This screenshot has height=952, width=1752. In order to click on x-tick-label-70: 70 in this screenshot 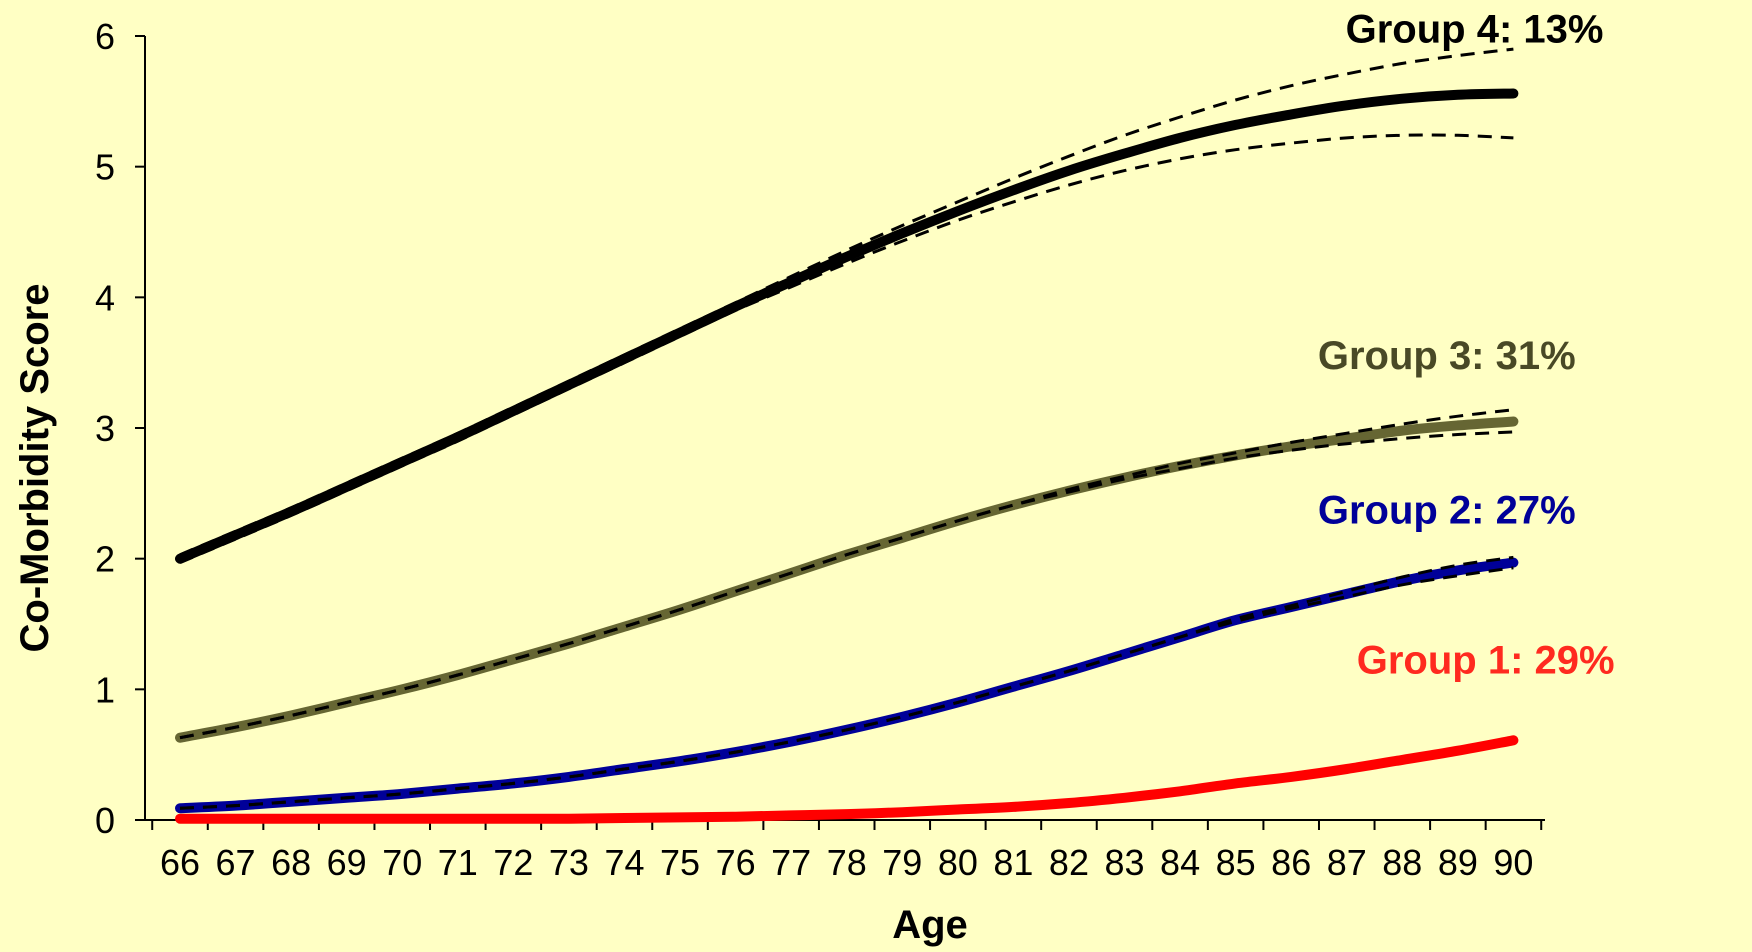, I will do `click(402, 862)`.